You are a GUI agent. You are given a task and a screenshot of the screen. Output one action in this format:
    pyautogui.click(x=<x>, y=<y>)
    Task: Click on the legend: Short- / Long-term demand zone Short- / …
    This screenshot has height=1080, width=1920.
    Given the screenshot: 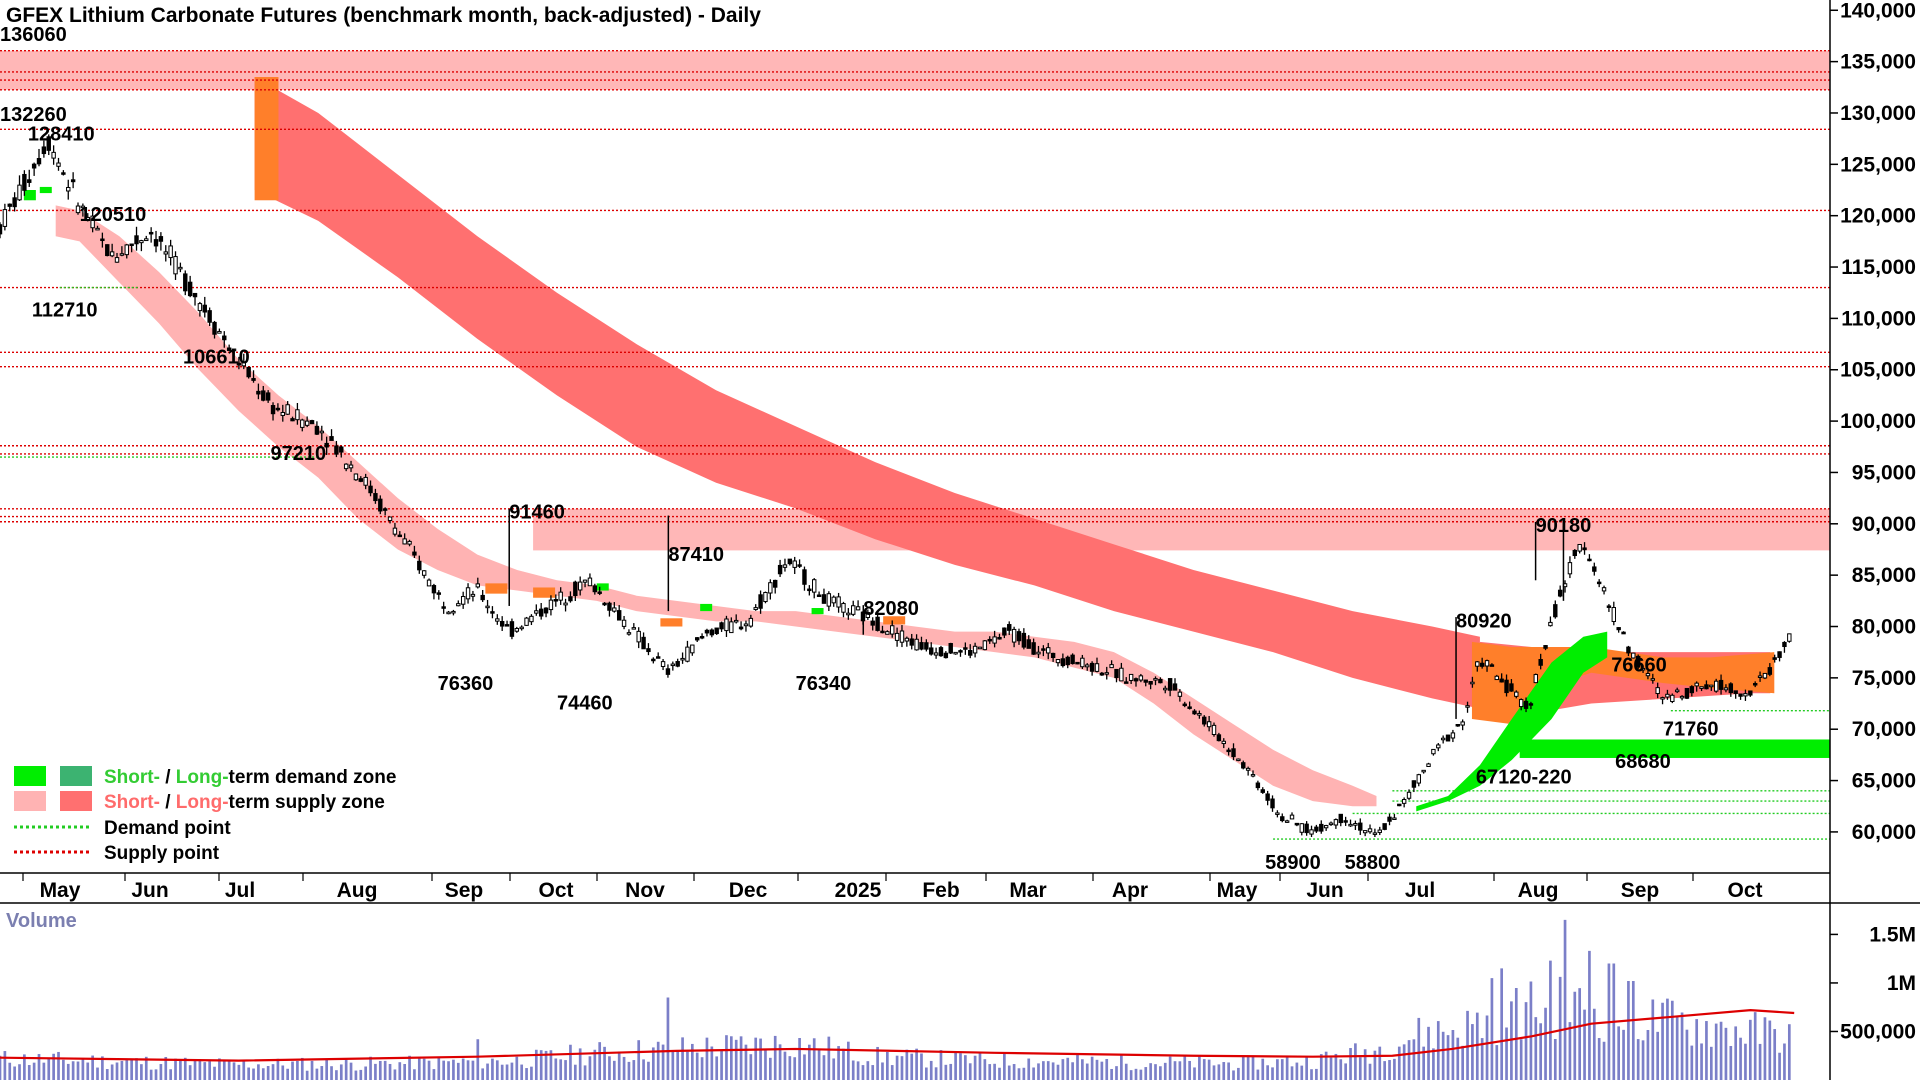 What is the action you would take?
    pyautogui.click(x=205, y=815)
    